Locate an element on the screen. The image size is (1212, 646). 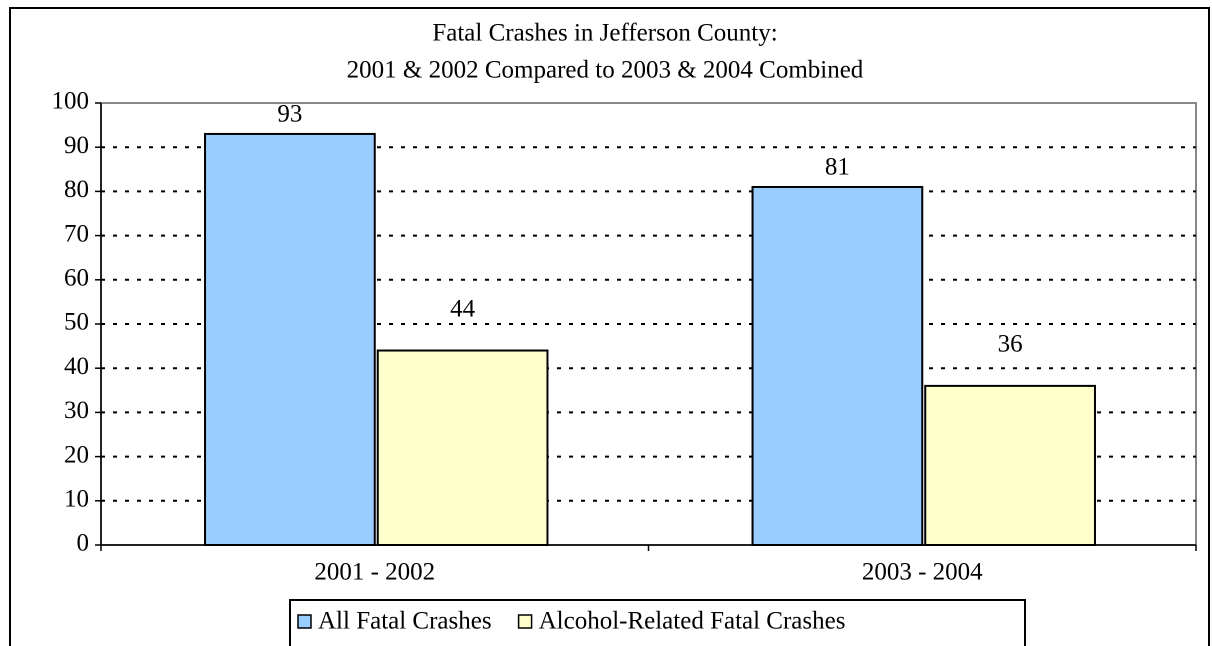
y-tick-label: 30 is located at coordinates (76, 410).